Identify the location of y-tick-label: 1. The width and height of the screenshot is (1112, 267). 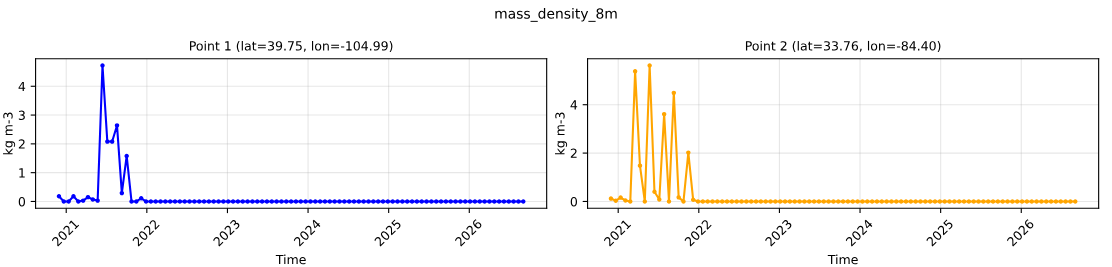
(22, 173).